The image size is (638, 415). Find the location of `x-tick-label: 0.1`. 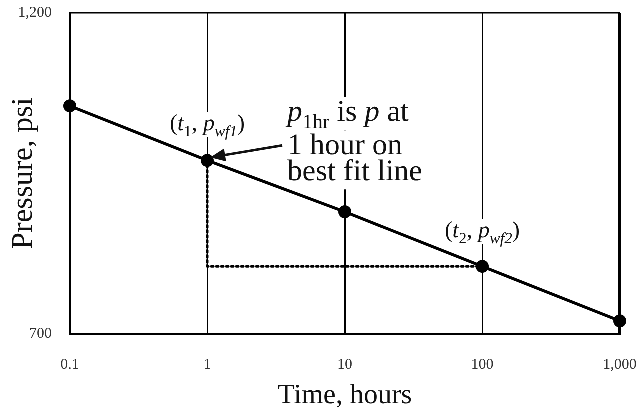

x-tick-label: 0.1 is located at coordinates (70, 364).